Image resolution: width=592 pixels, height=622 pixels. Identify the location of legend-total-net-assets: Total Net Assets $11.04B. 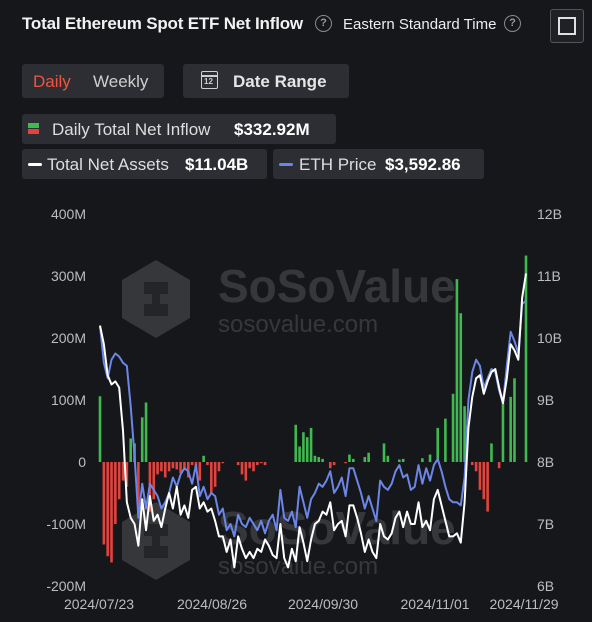
(144, 164).